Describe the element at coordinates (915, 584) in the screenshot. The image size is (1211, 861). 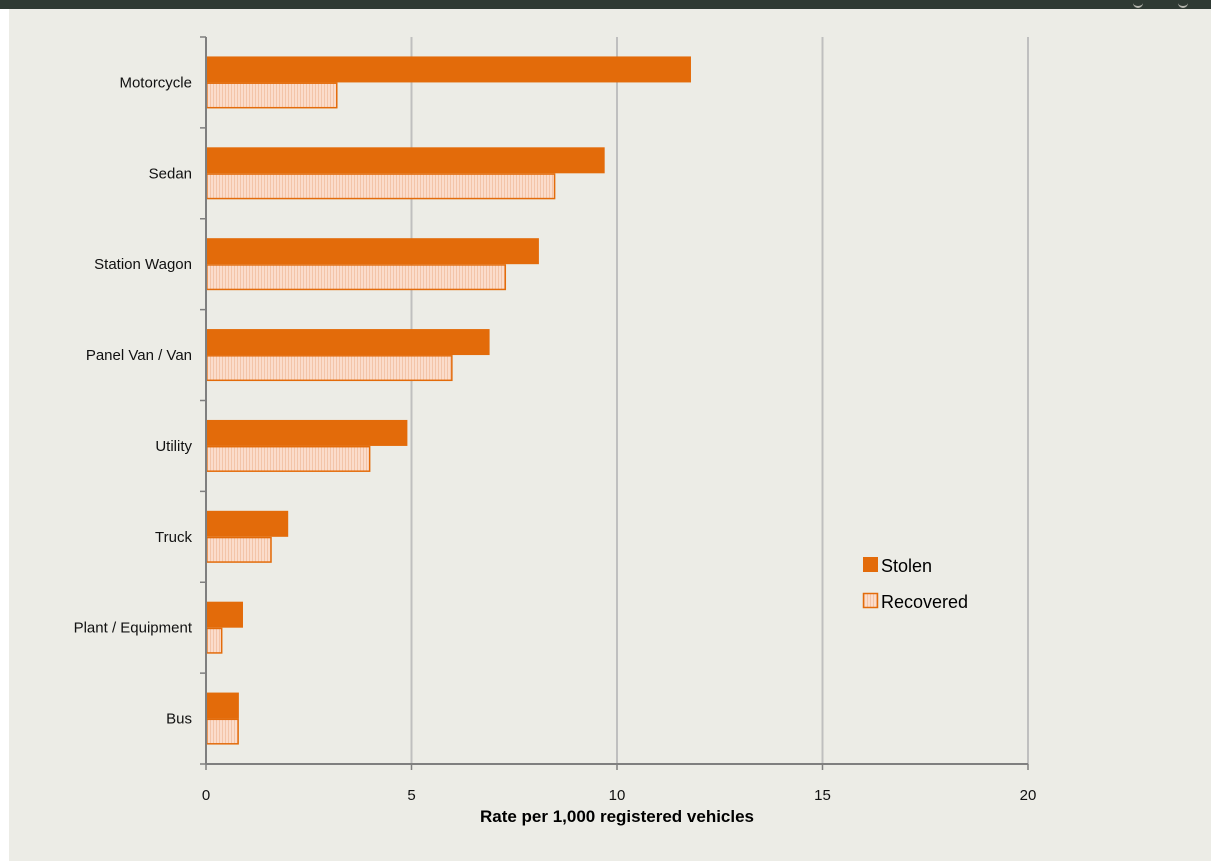
I see `legend: Stolen Recovered` at that location.